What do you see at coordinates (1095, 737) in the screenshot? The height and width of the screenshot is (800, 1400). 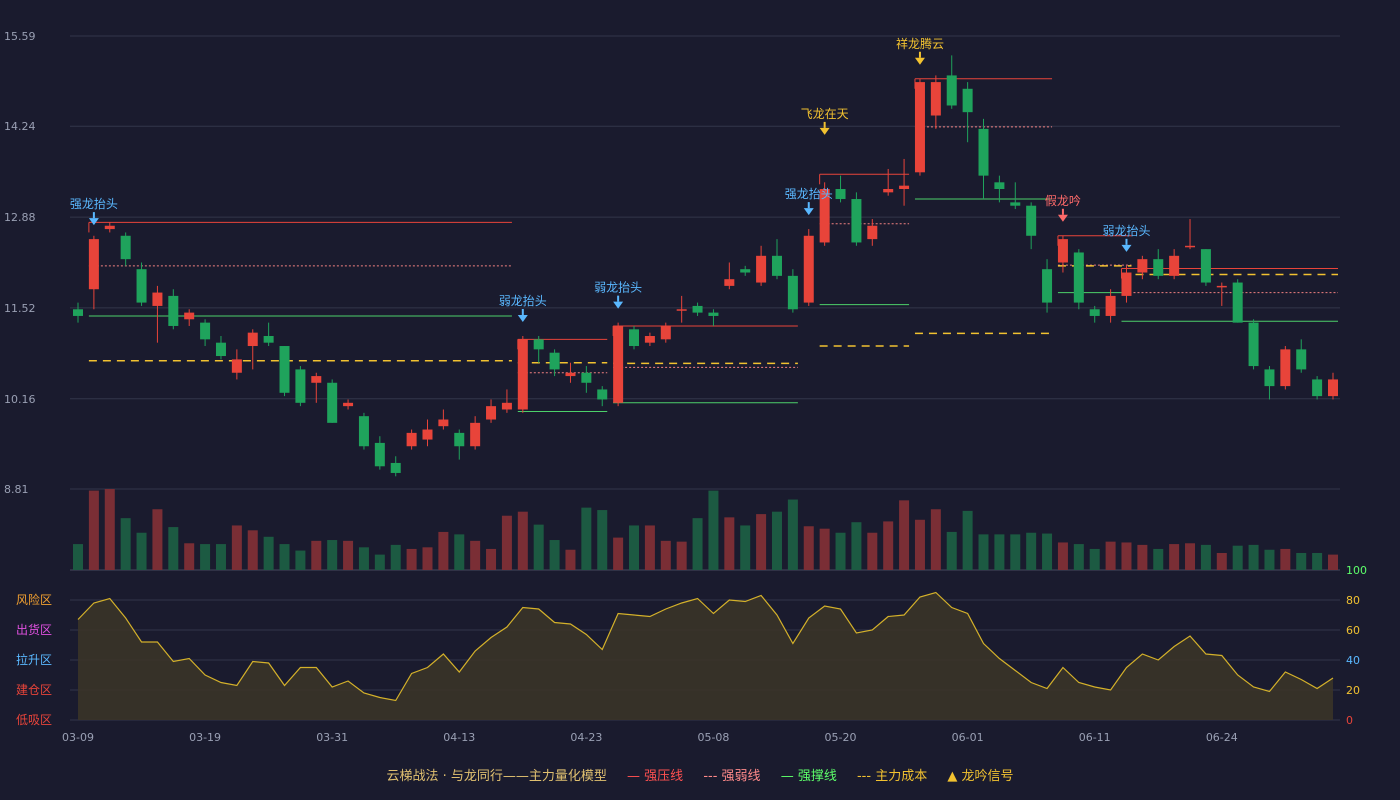 I see `date-tick-label: 06-11` at bounding box center [1095, 737].